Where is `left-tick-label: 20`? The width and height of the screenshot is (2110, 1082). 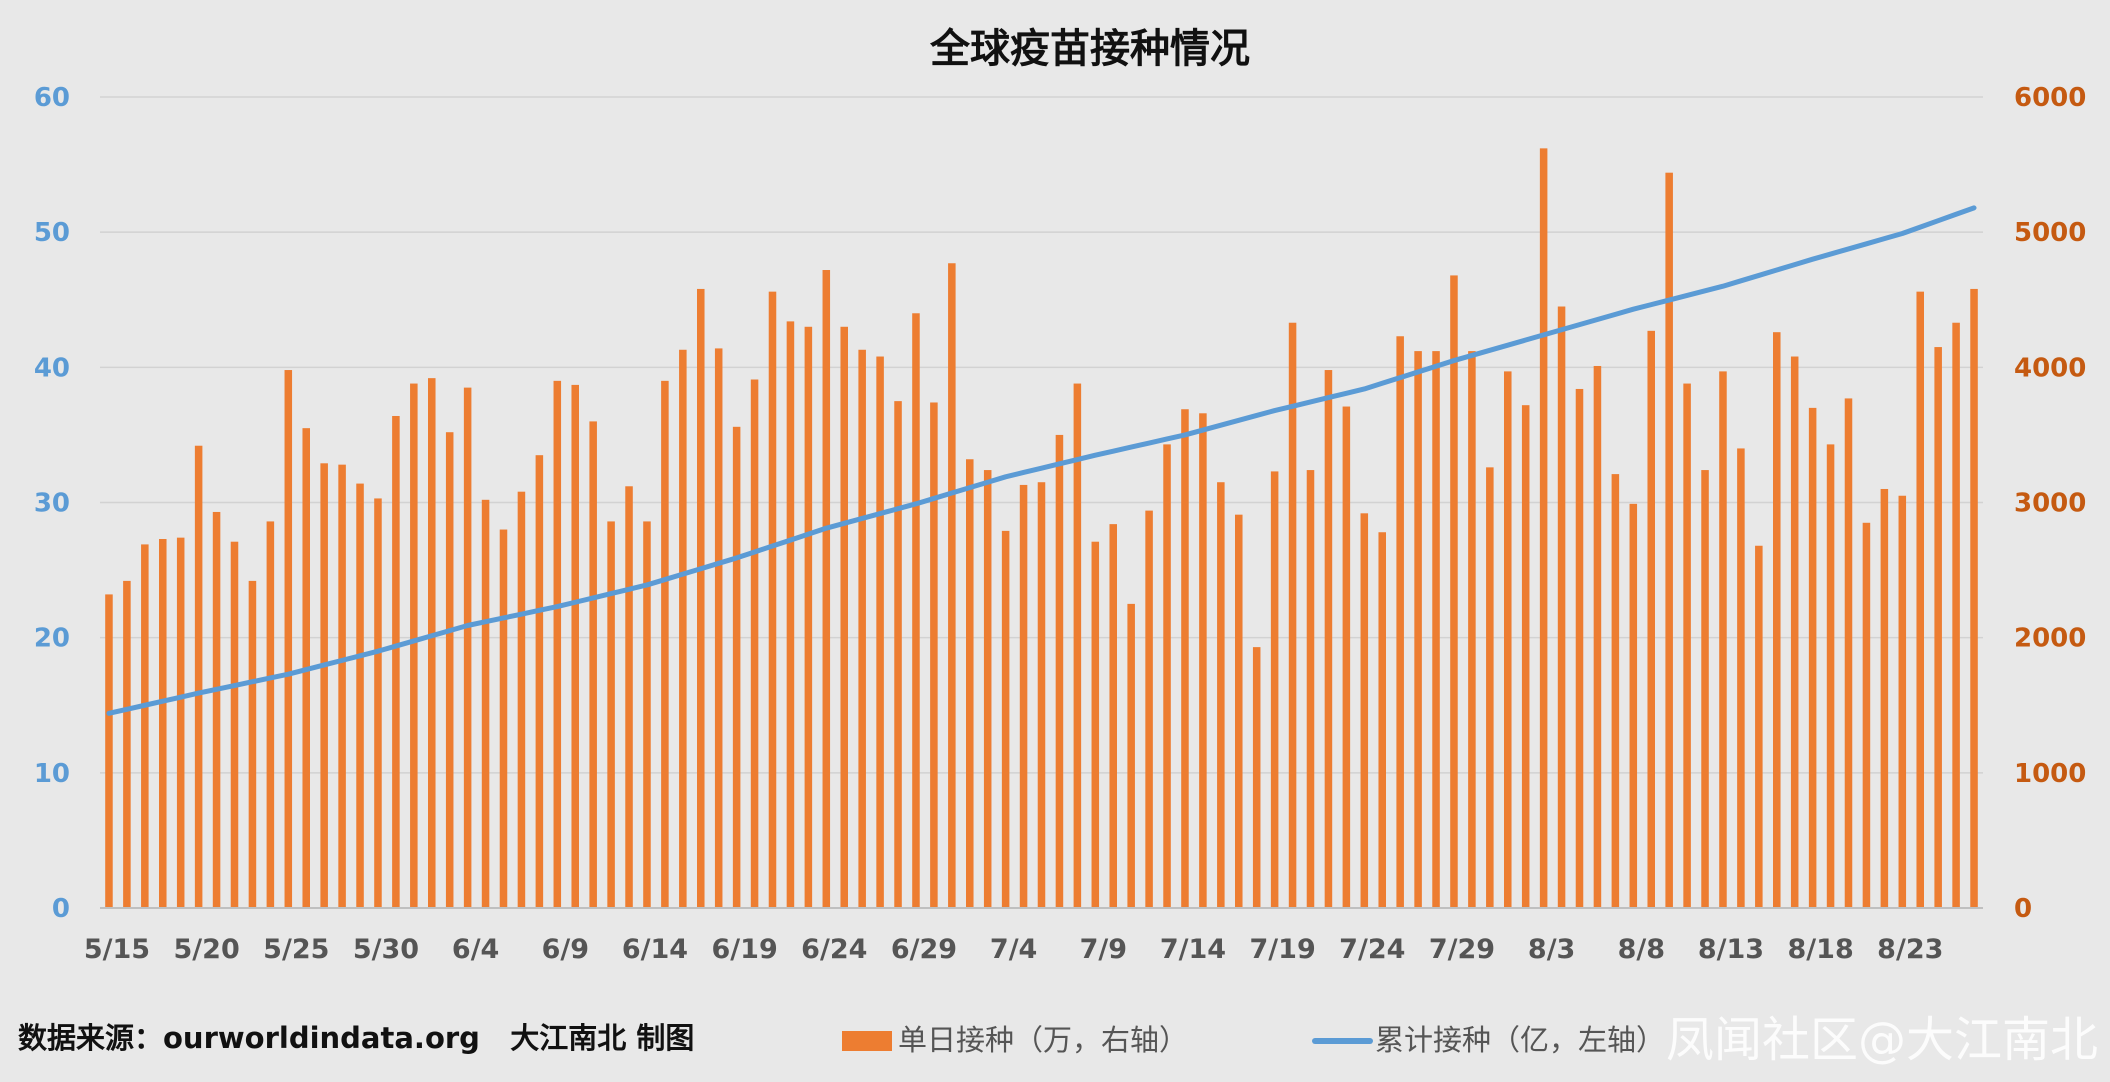
left-tick-label: 20 is located at coordinates (52, 639).